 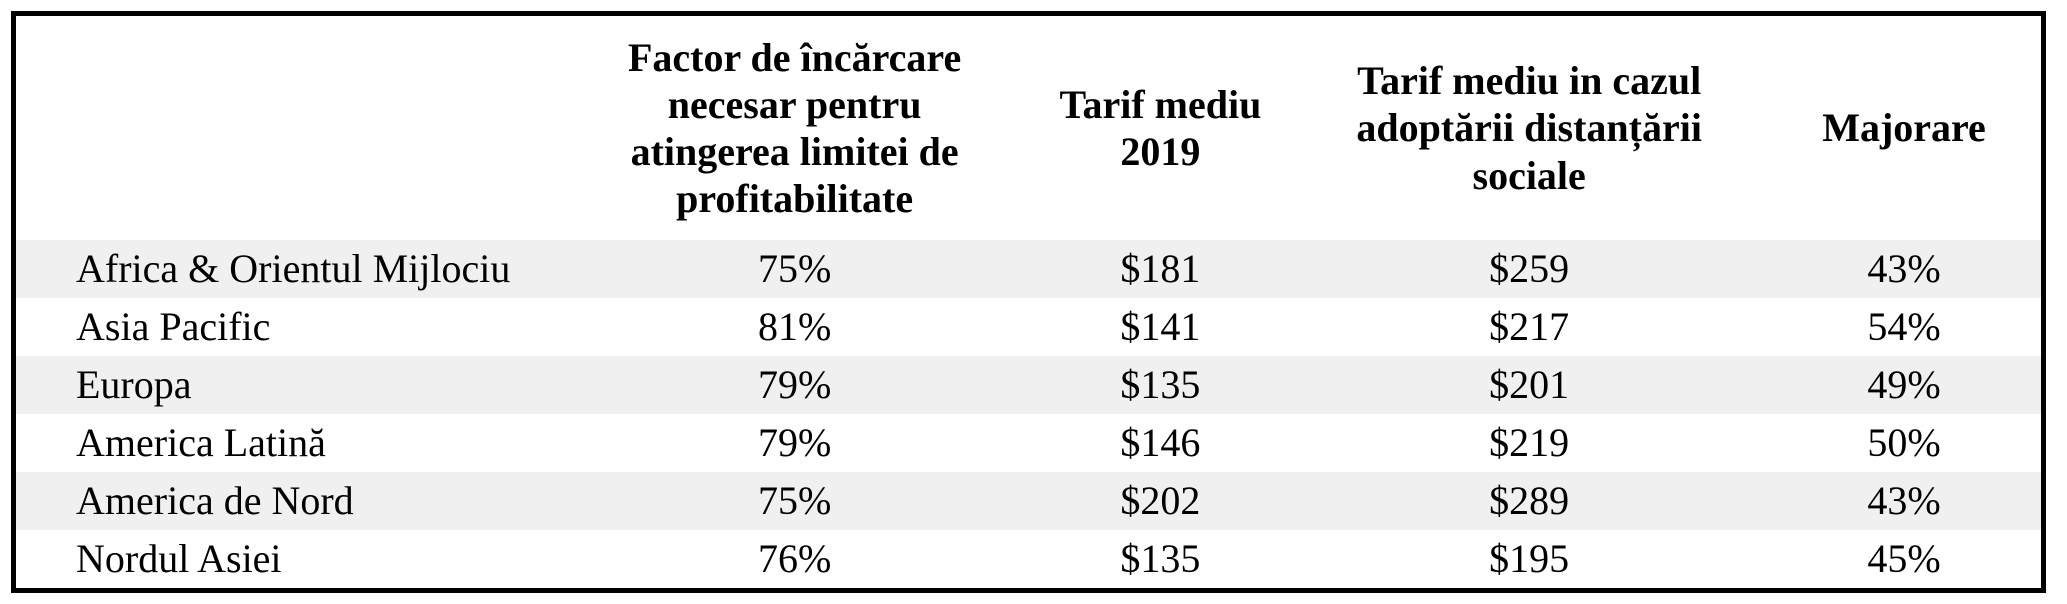 What do you see at coordinates (1529, 558) in the screenshot?
I see `avg-fare-distancing-cell: $195` at bounding box center [1529, 558].